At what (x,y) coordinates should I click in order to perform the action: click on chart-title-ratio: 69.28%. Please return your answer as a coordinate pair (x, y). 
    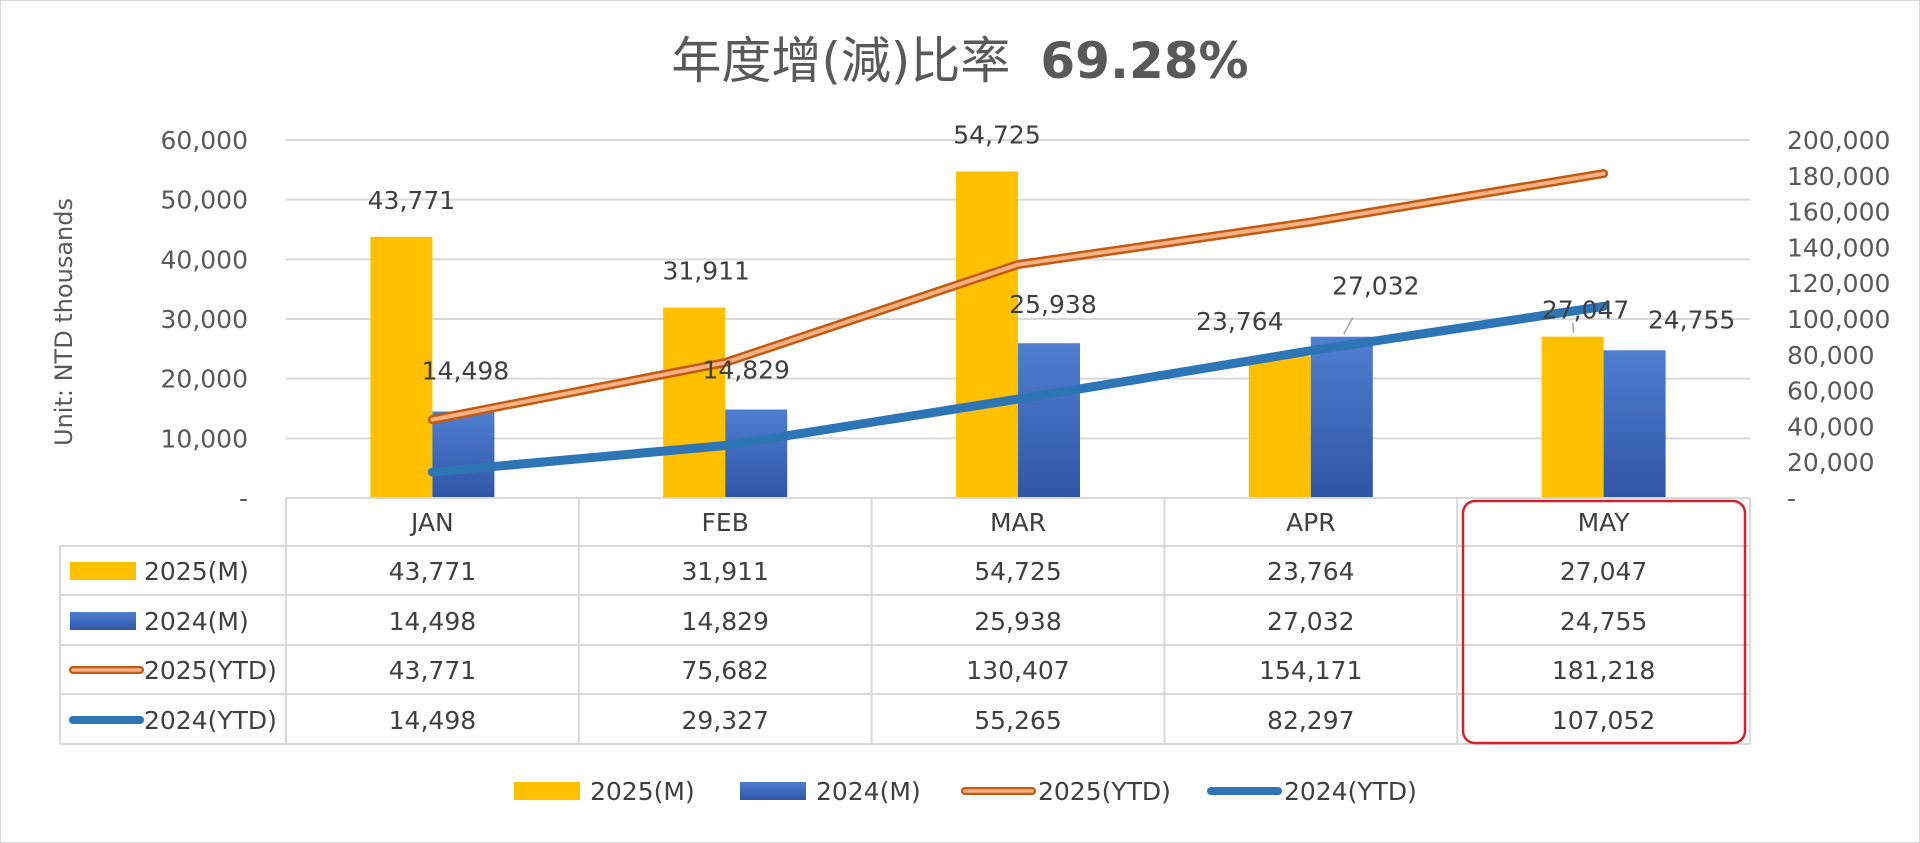
    Looking at the image, I should click on (1144, 61).